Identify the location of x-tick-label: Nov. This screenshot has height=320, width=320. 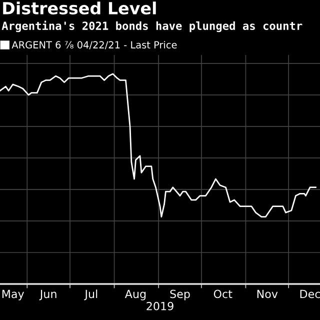
(267, 294).